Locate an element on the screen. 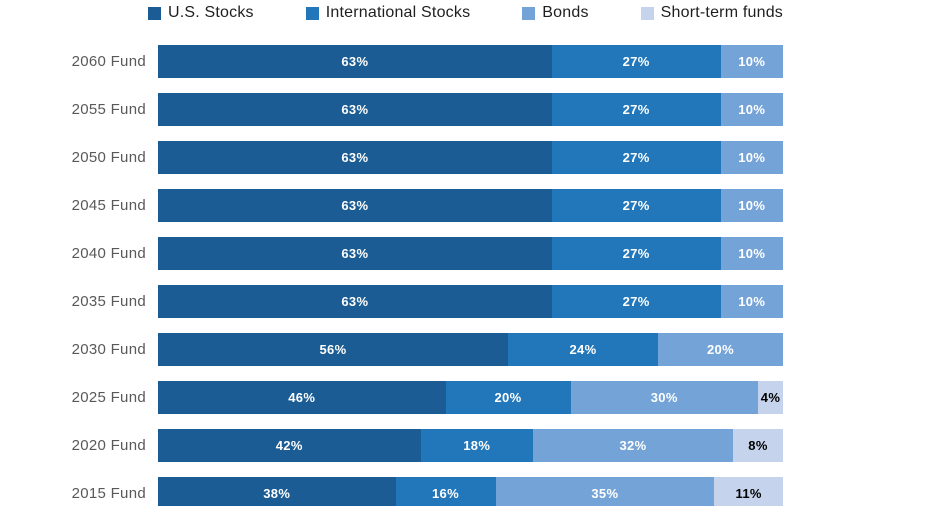 Image resolution: width=931 pixels, height=506 pixels. segment-label: 8% is located at coordinates (758, 445).